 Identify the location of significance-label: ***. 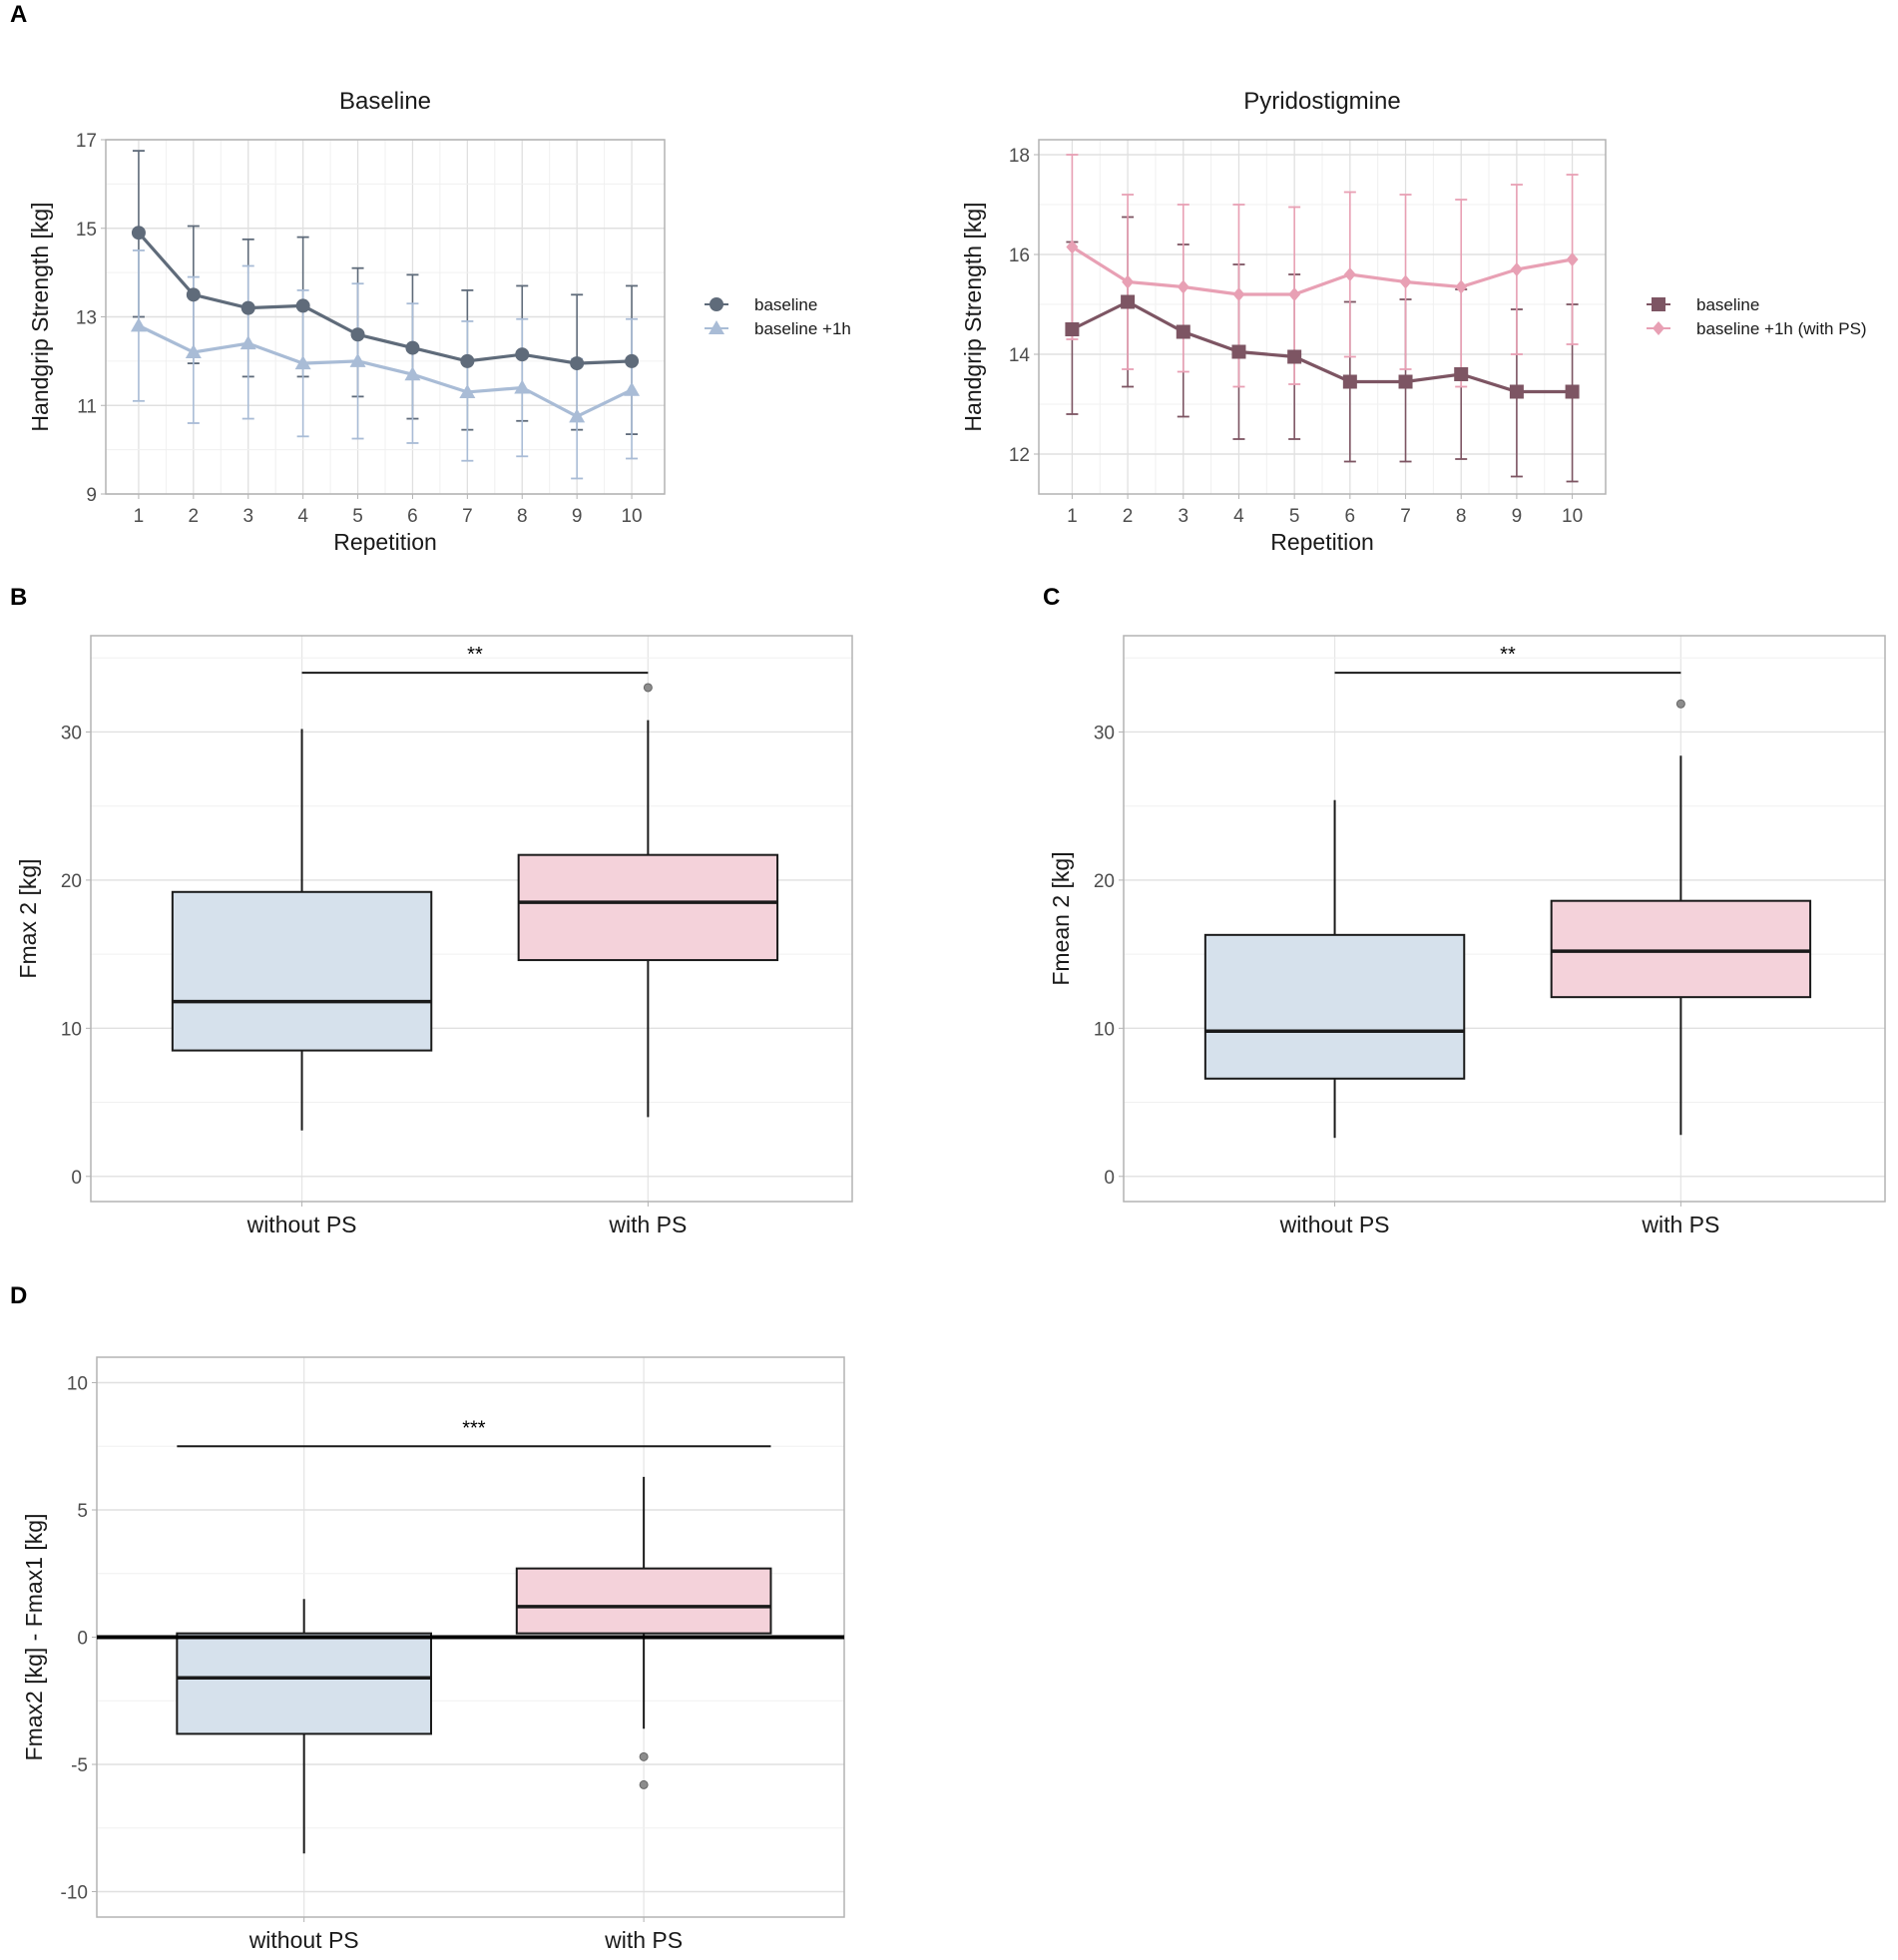
(474, 1428).